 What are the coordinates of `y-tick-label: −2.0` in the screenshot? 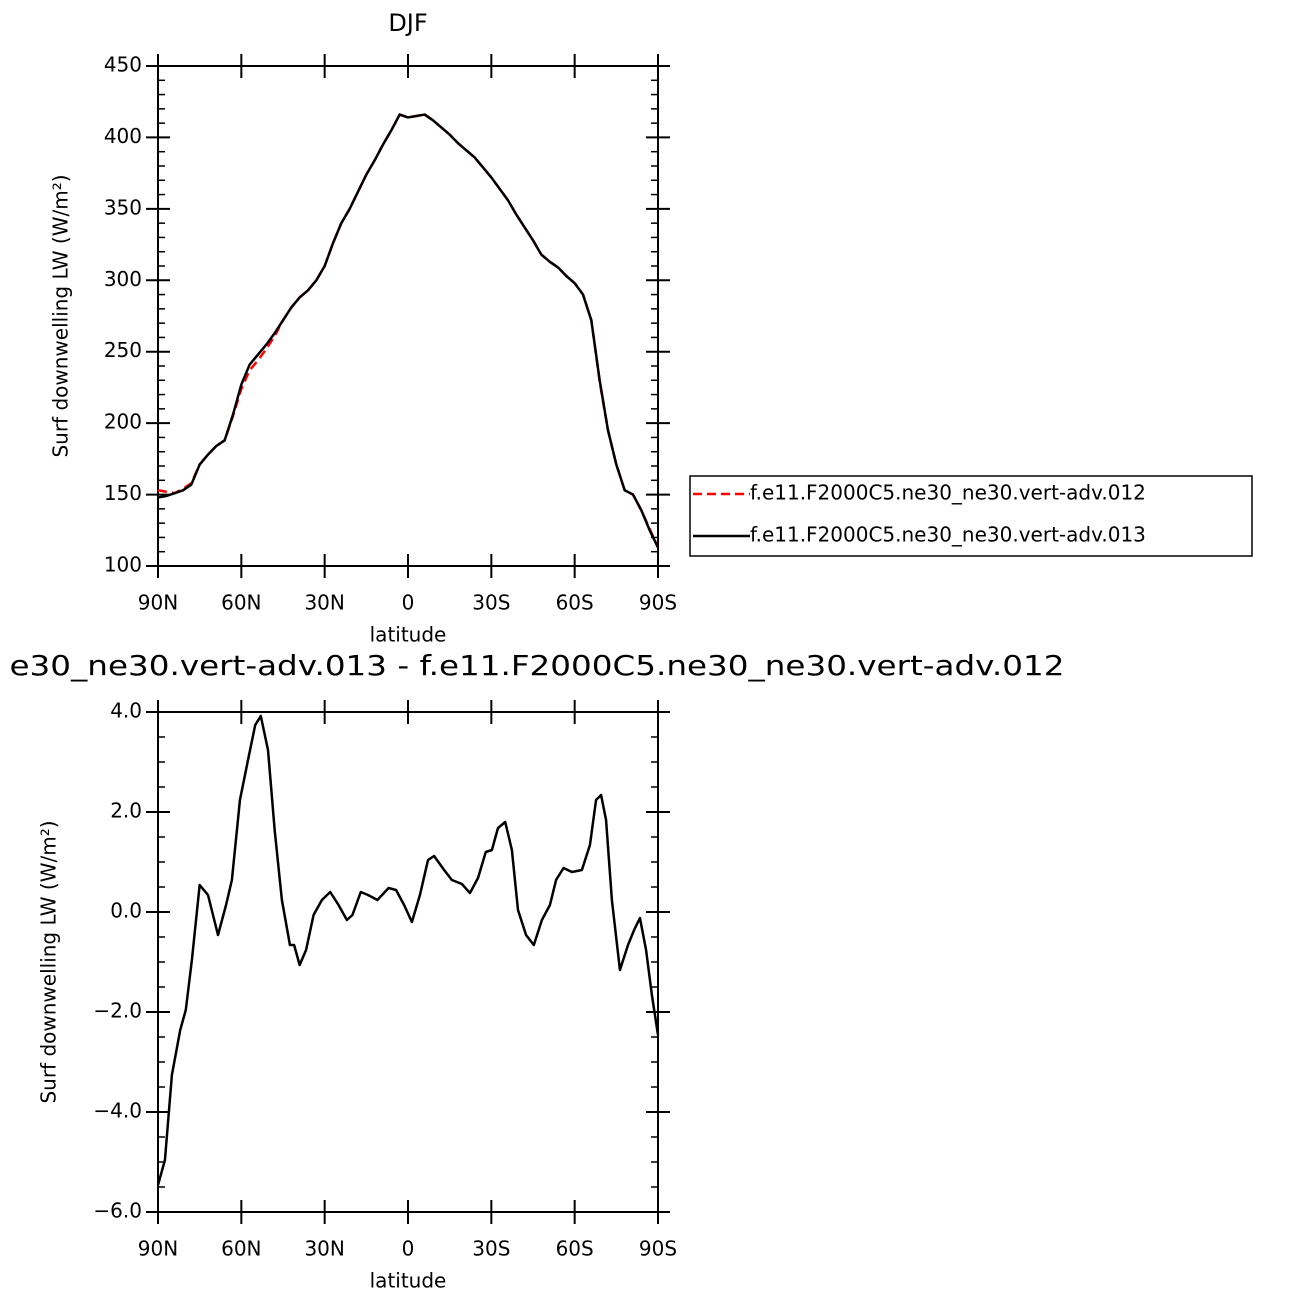 It's located at (117, 1011).